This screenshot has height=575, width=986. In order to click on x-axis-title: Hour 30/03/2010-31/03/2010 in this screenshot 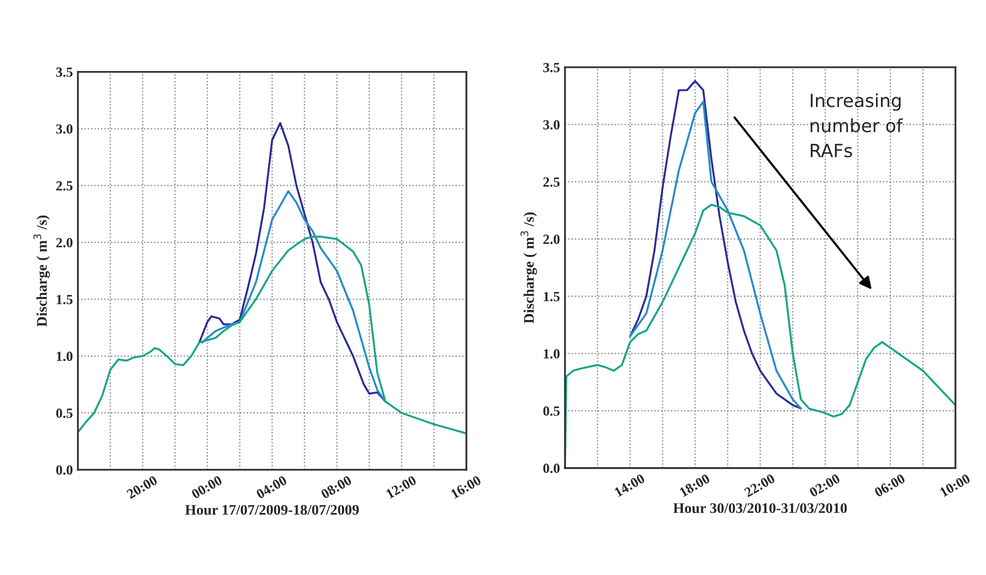, I will do `click(760, 508)`.